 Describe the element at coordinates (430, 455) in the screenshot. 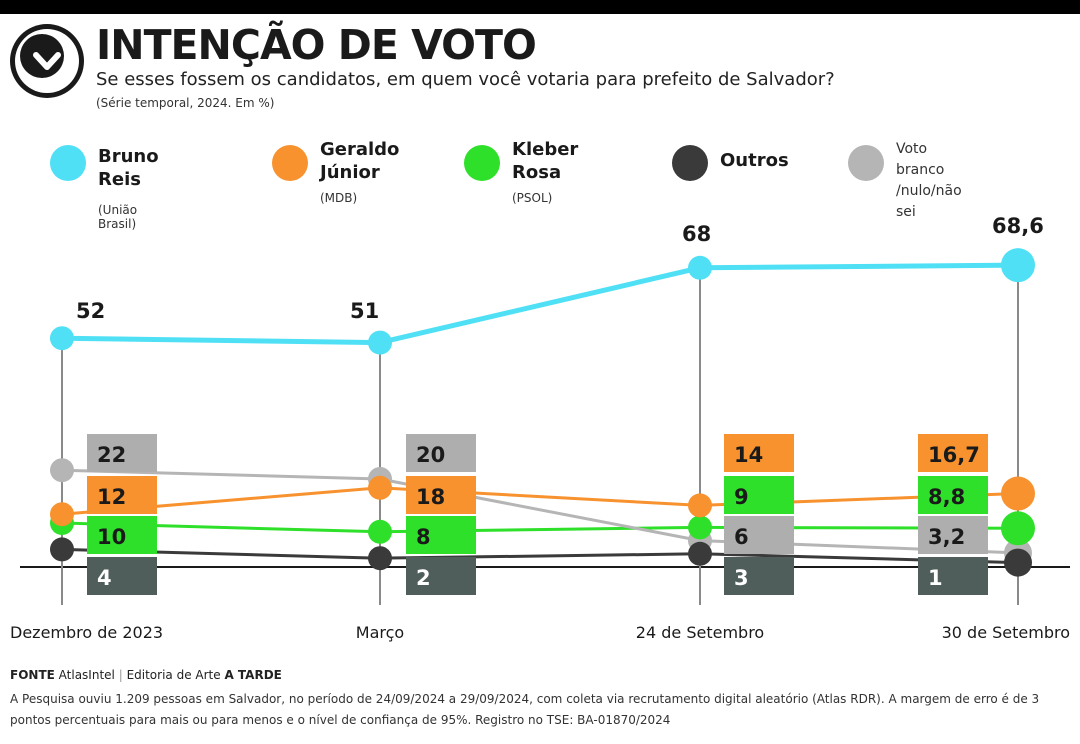

I see `data-label: 20` at that location.